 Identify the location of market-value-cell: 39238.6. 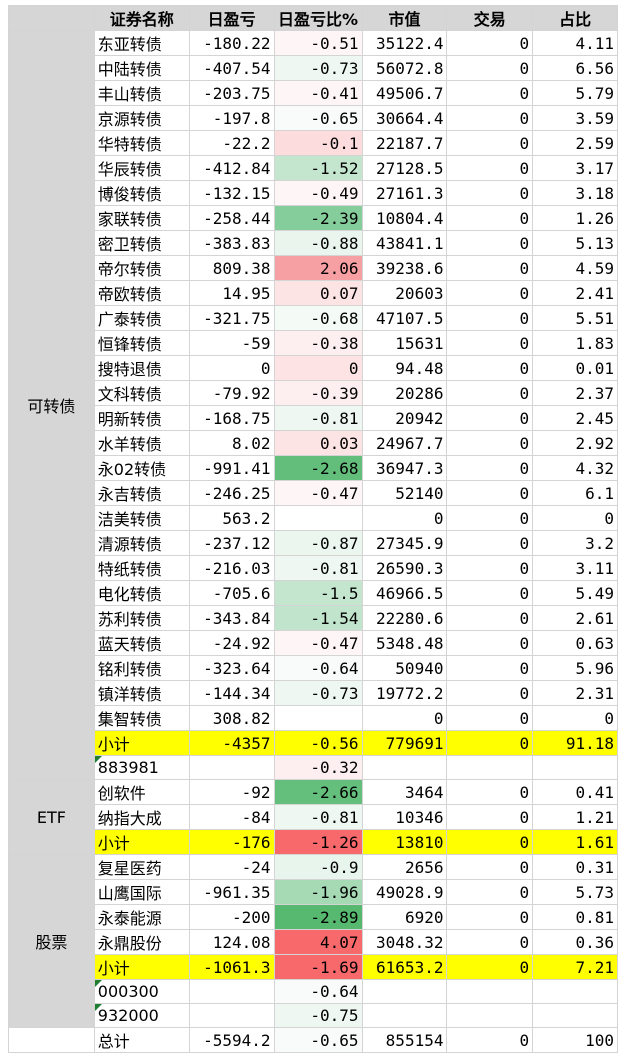
(404, 268).